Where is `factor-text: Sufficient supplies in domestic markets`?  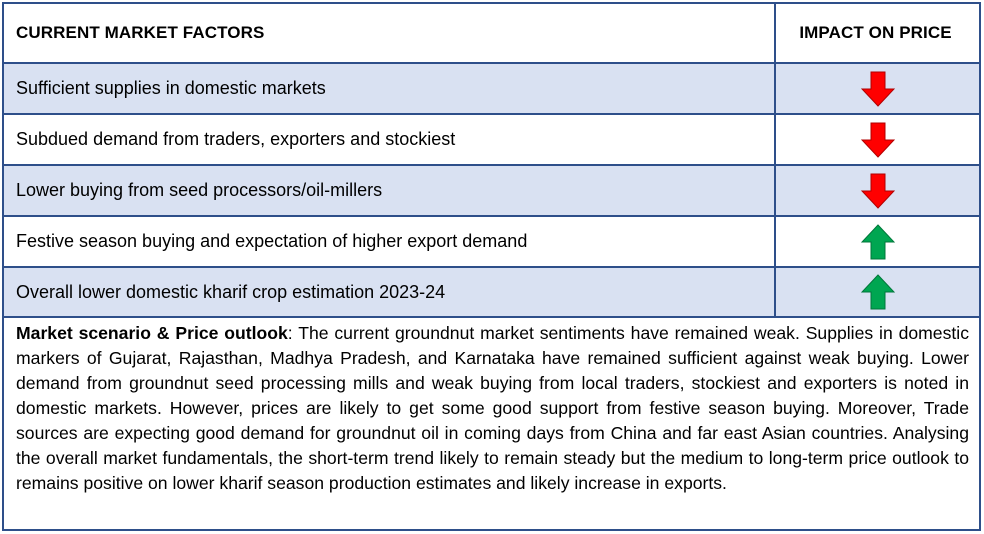
factor-text: Sufficient supplies in domestic markets is located at coordinates (390, 88).